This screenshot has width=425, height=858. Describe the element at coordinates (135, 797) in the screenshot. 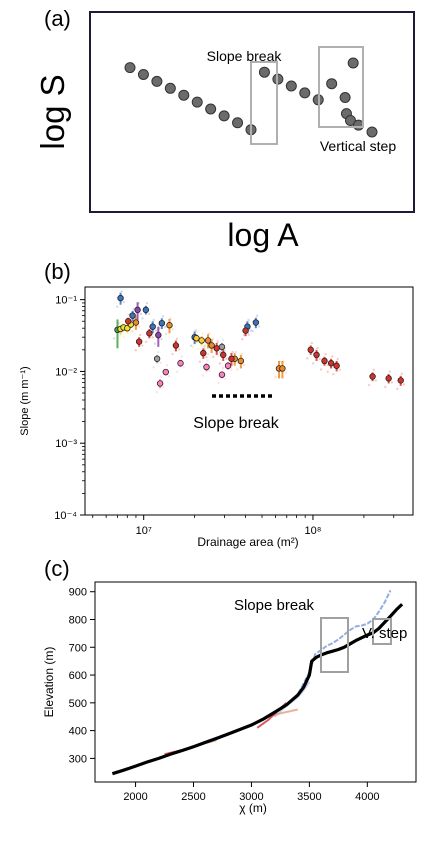

I see `x-tick-label: 2000` at that location.